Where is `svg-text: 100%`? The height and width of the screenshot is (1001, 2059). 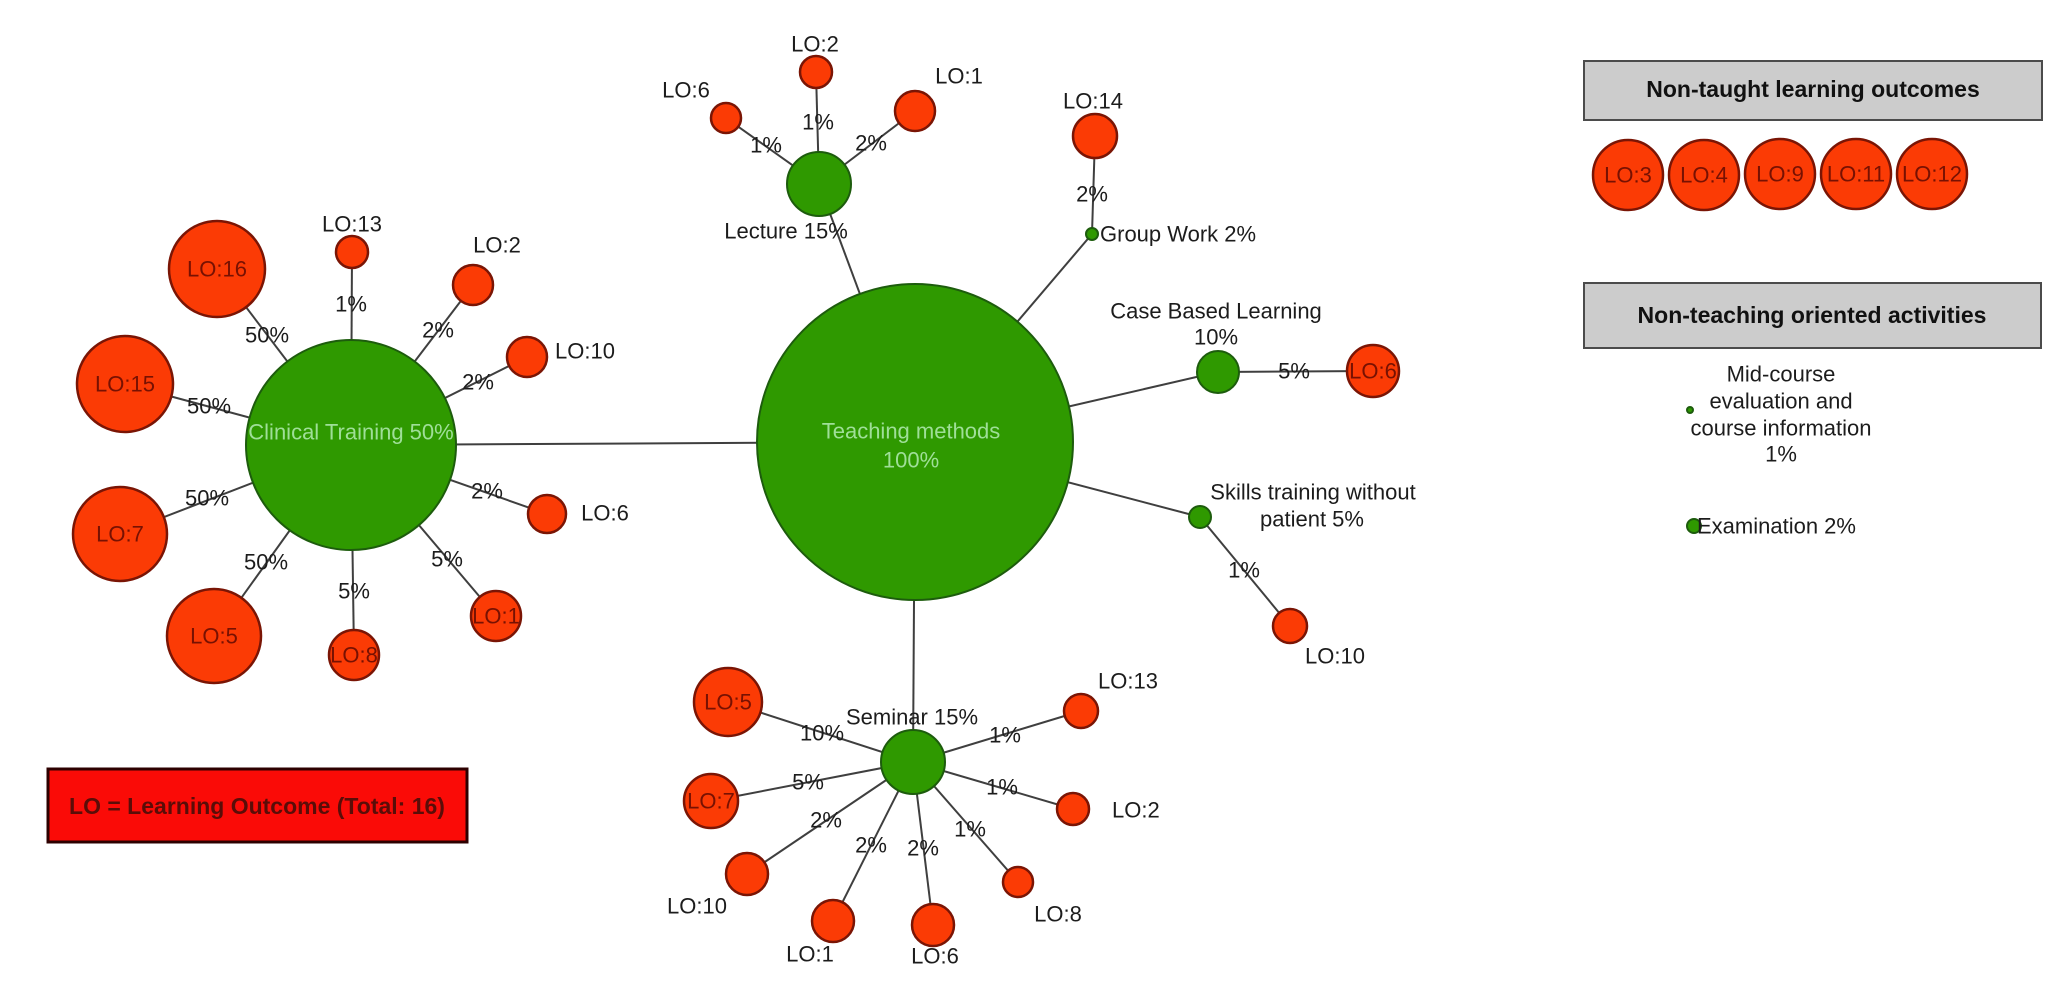 svg-text: 100% is located at coordinates (911, 460).